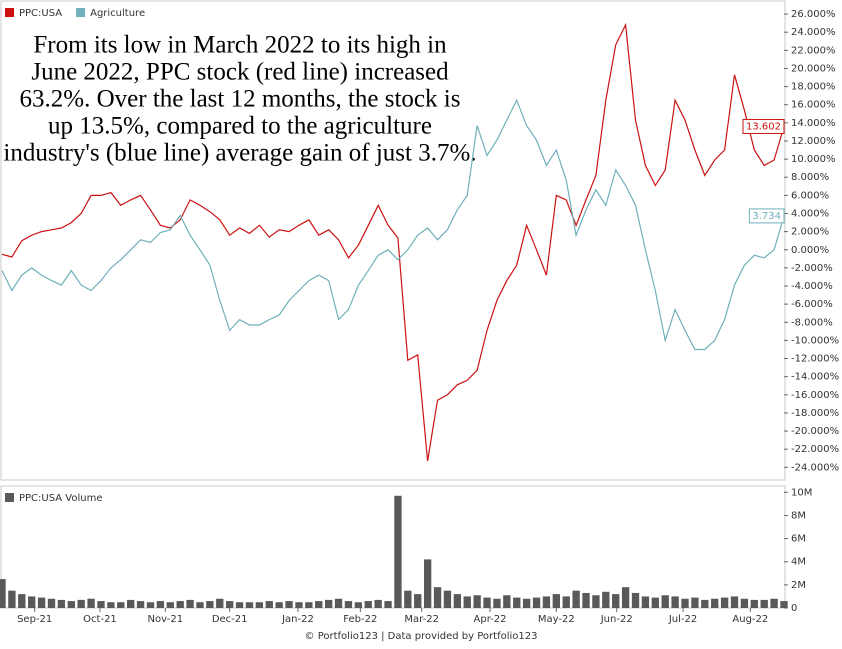  What do you see at coordinates (815, 377) in the screenshot?
I see `y-tick-label: -14.000%` at bounding box center [815, 377].